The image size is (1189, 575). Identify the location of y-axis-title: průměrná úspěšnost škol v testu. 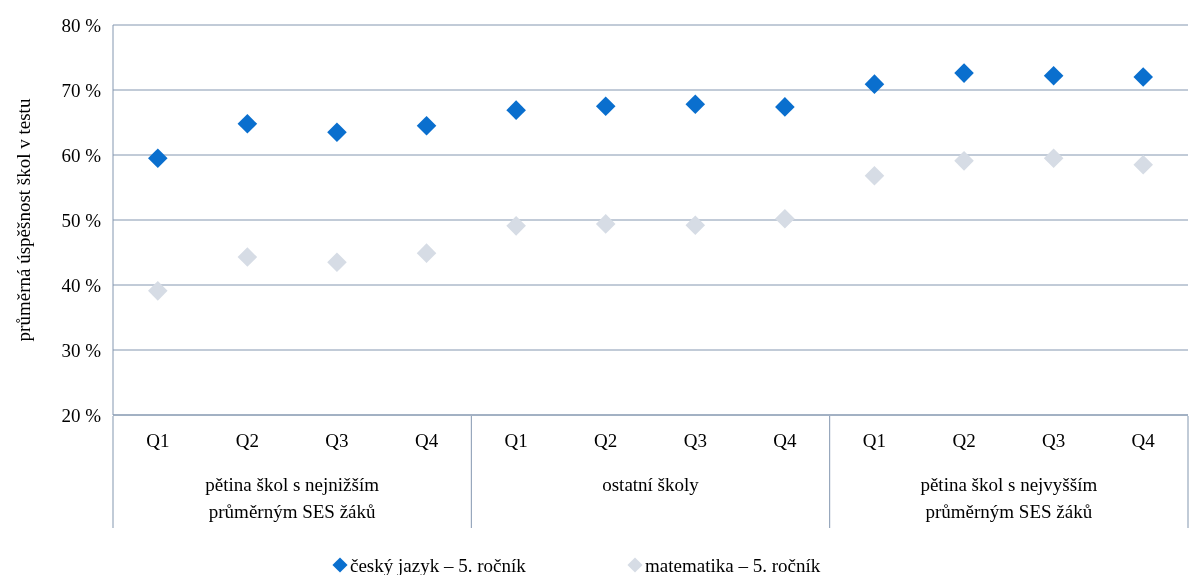
(23, 220).